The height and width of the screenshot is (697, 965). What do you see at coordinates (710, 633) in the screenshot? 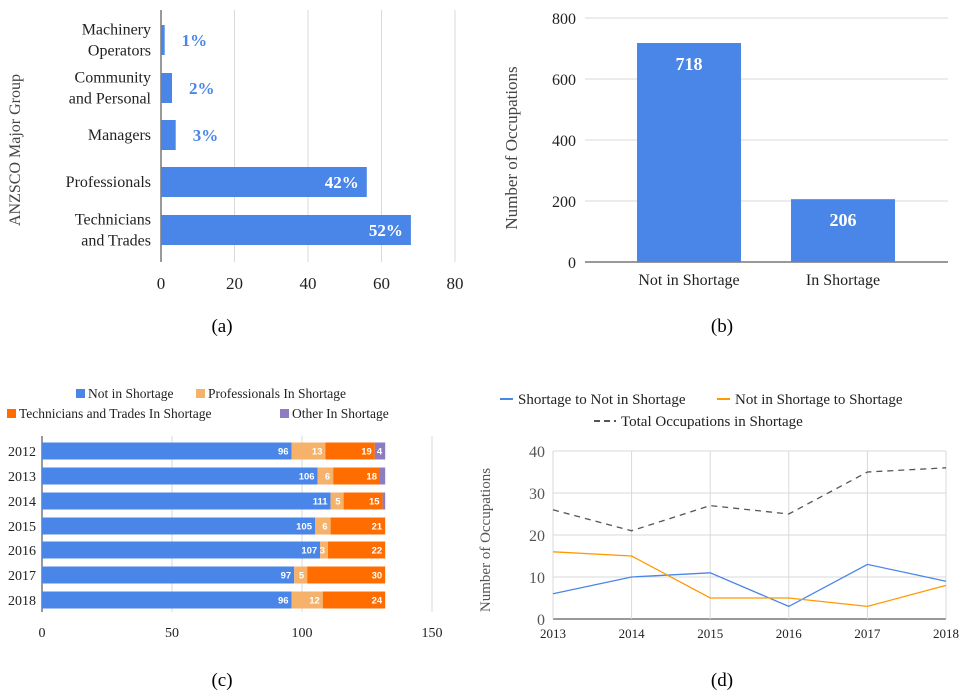
I see `x-tick-label: 2015` at bounding box center [710, 633].